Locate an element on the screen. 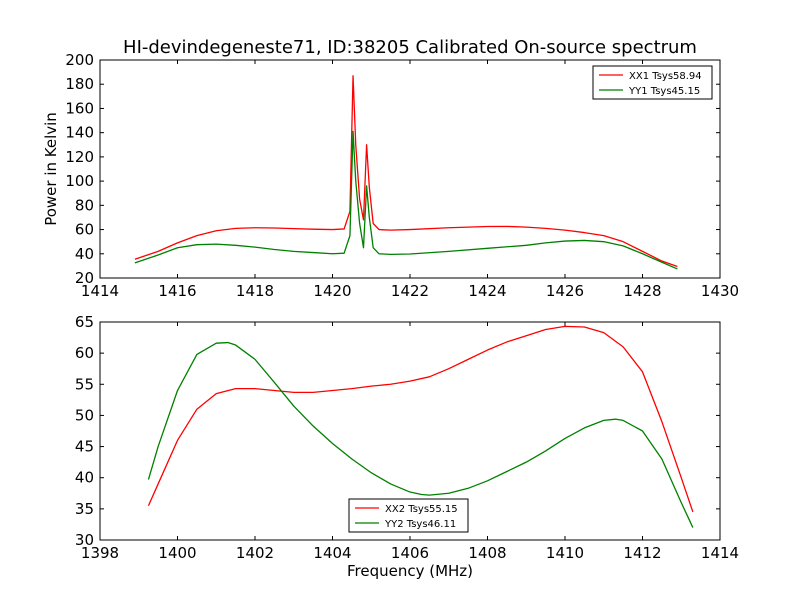 Image resolution: width=800 pixels, height=604 pixels. y-tick-label: 50 is located at coordinates (84, 415).